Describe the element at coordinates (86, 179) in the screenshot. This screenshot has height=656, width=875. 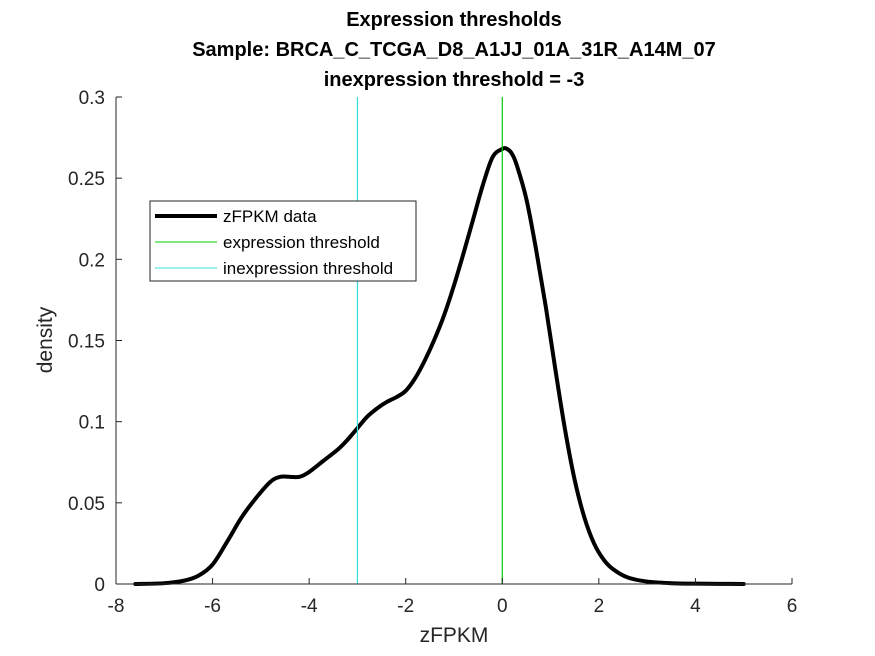
I see `y-tick-label: 0.25` at that location.